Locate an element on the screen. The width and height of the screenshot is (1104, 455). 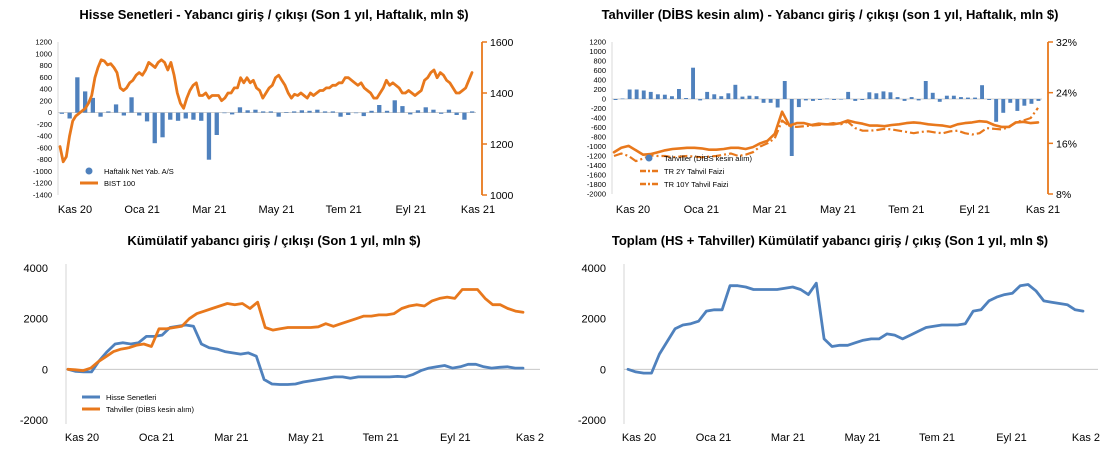
x-tick-label: Kas 21 is located at coordinates (478, 210).